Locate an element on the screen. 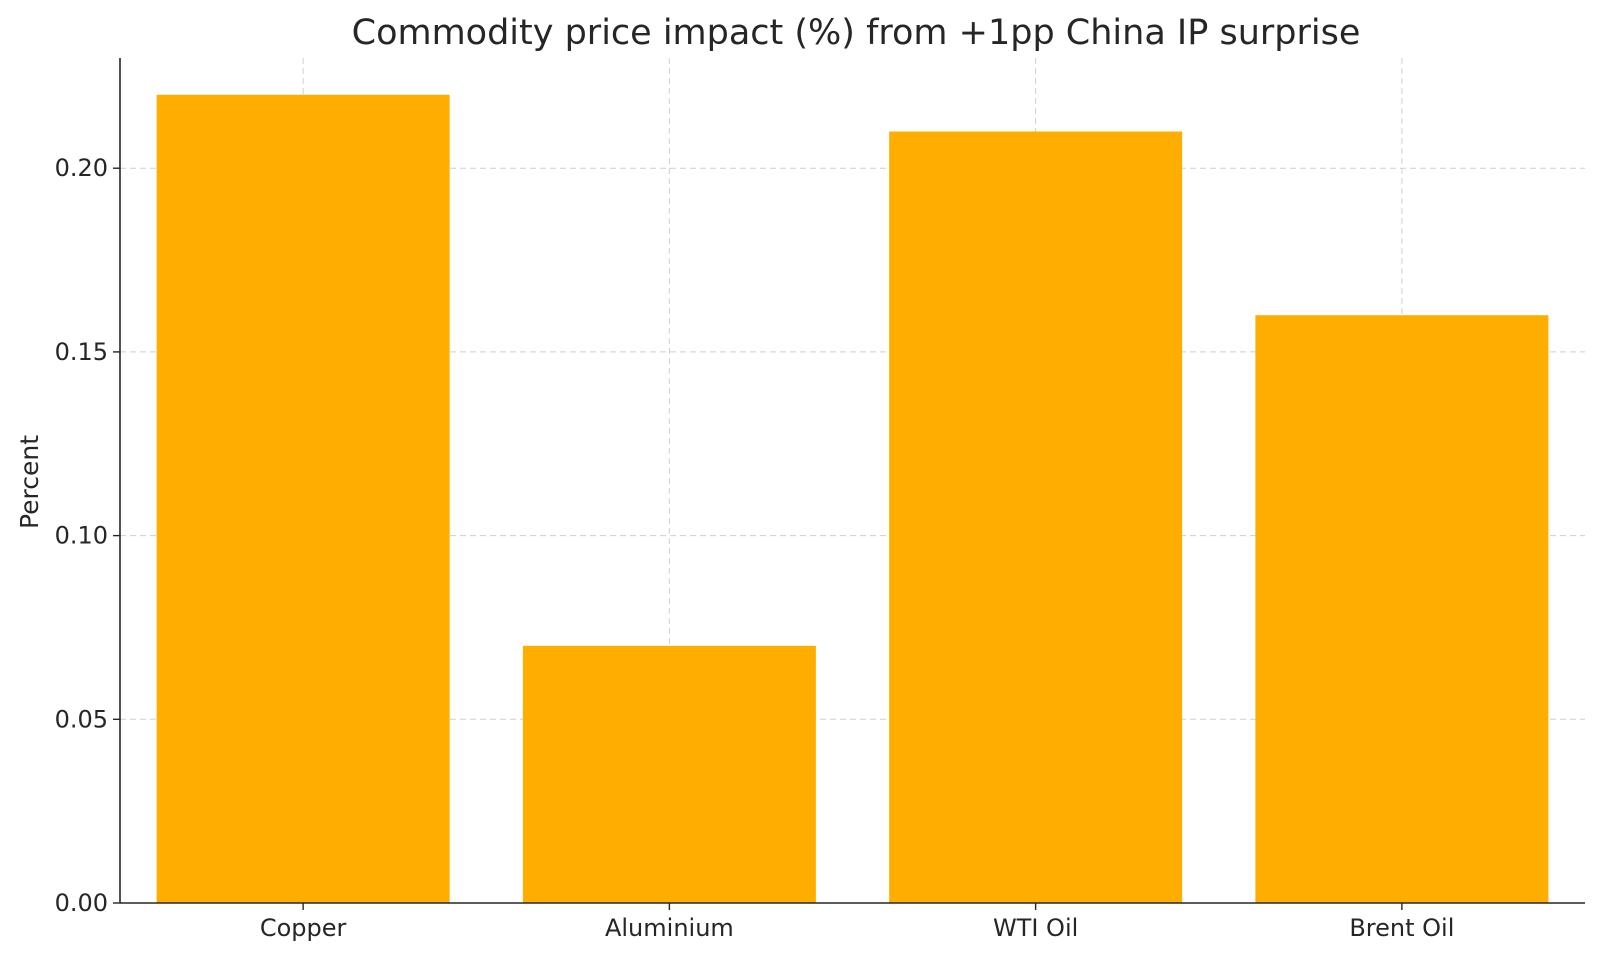 The image size is (1600, 954). y-tick-label: 0.05 is located at coordinates (81, 719).